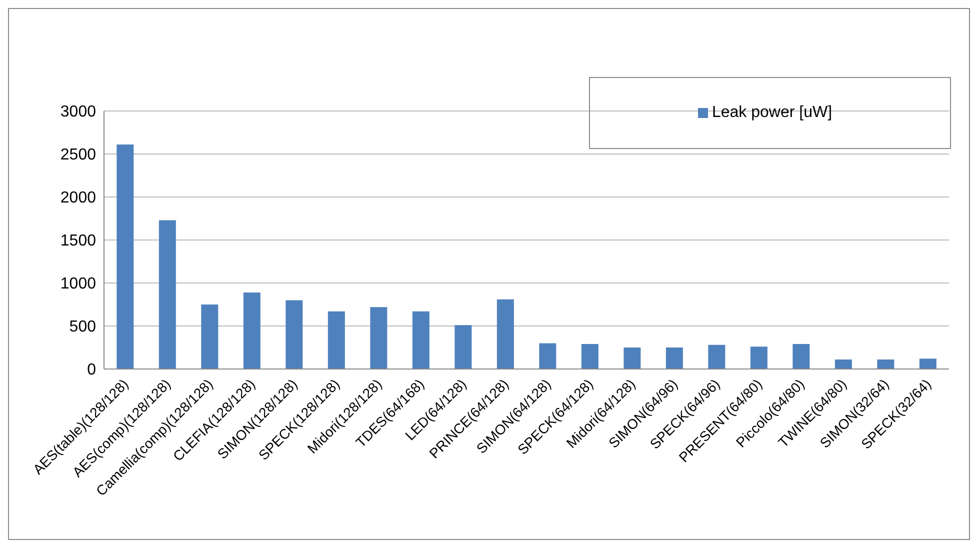  Describe the element at coordinates (78, 155) in the screenshot. I see `y-tick-label: 2500` at that location.